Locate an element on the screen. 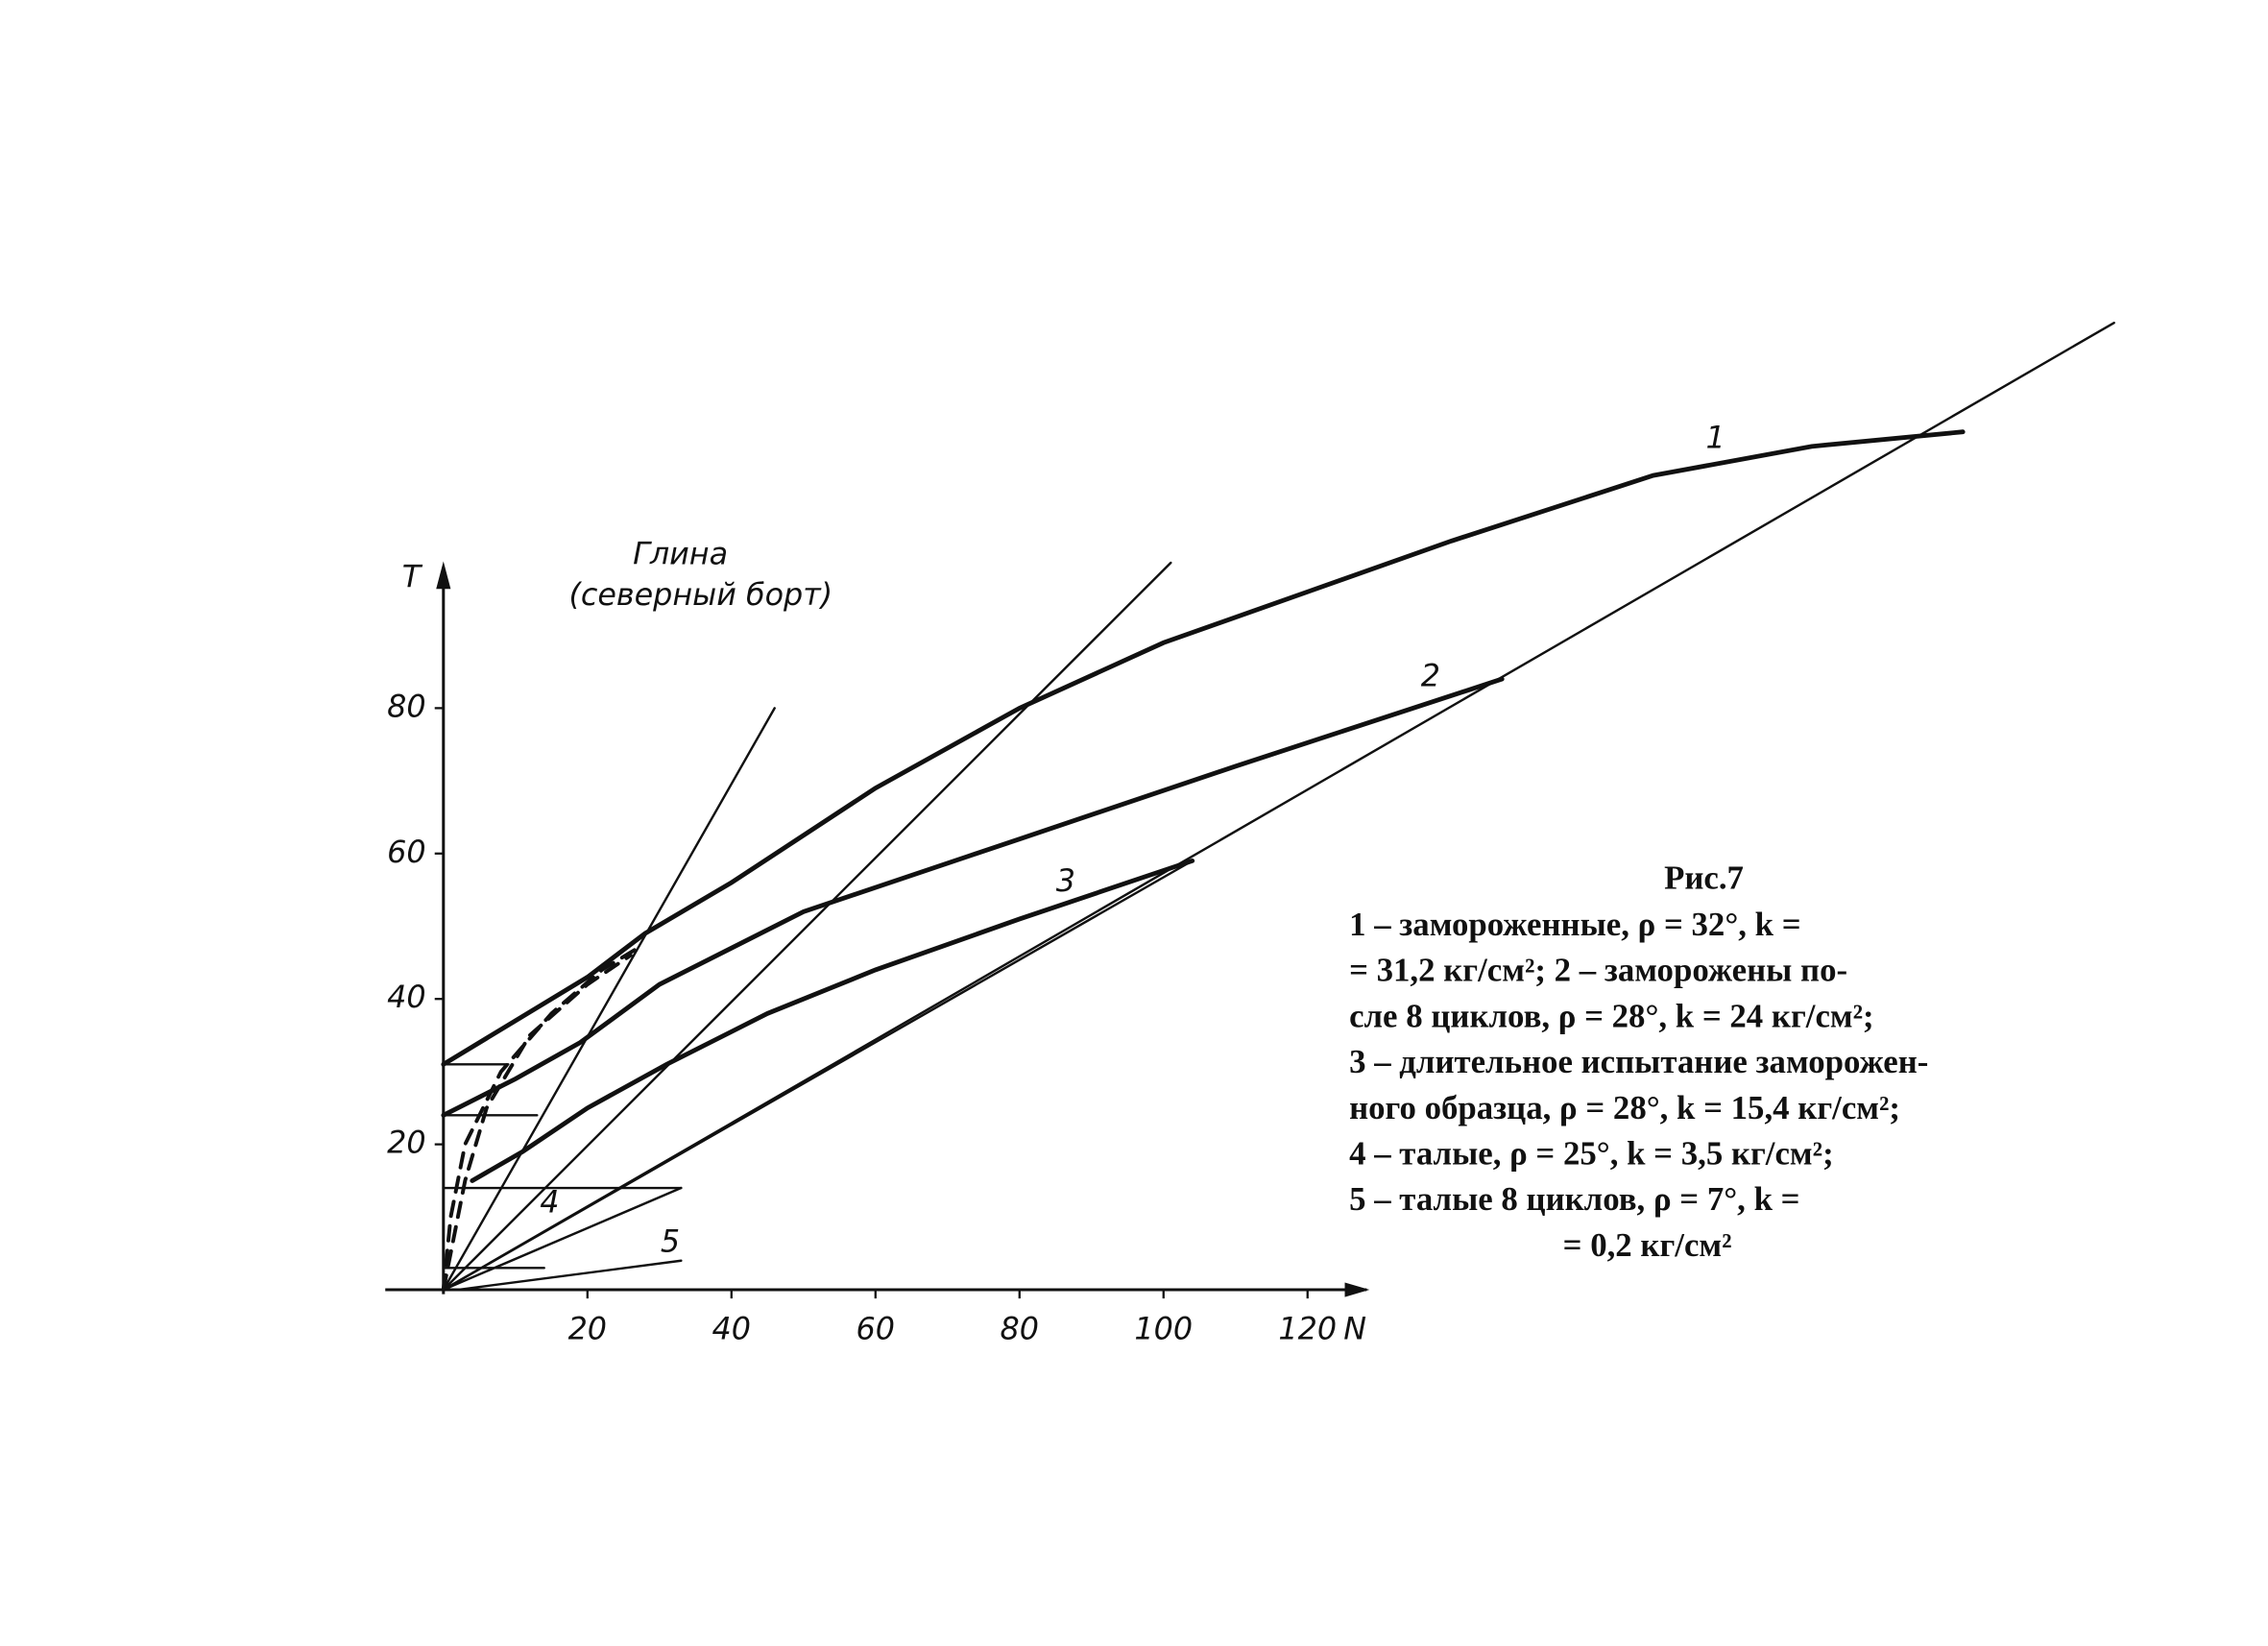  chart-subtitle: (северный борт) is located at coordinates (700, 595).